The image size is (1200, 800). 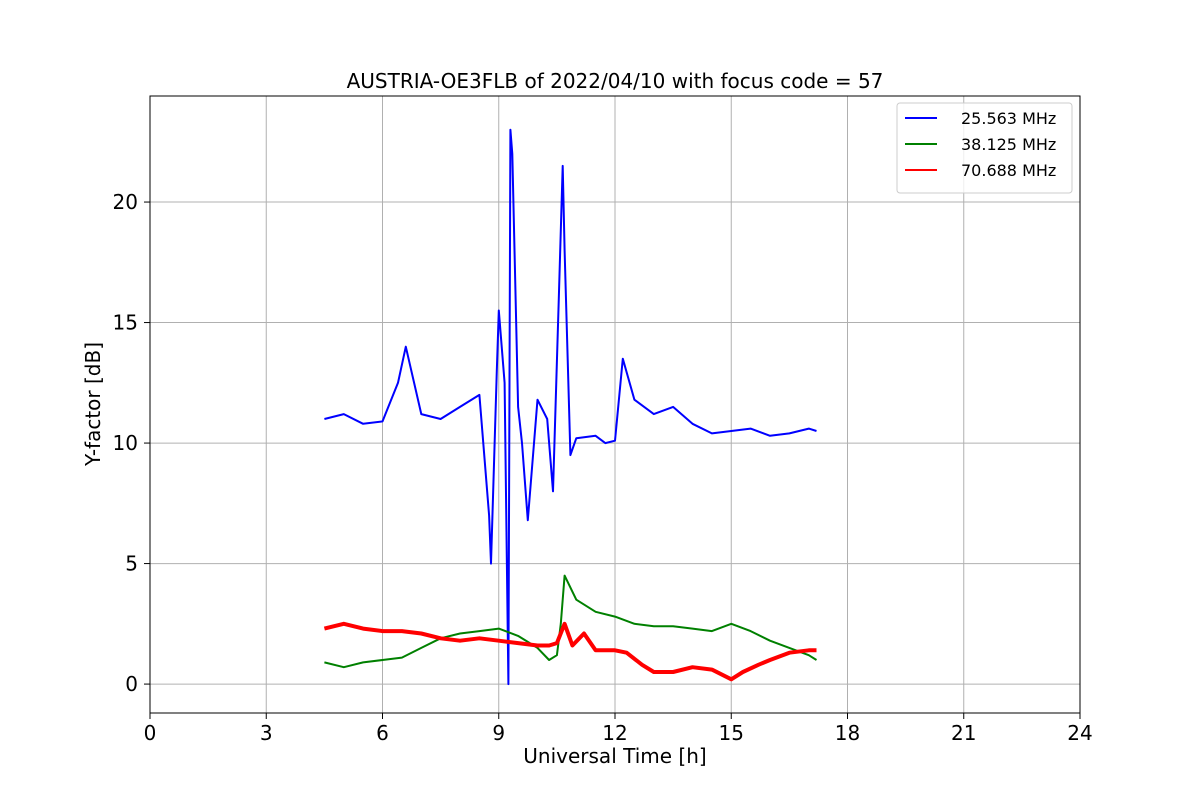 I want to click on y-tick-label: 15, so click(x=125, y=323).